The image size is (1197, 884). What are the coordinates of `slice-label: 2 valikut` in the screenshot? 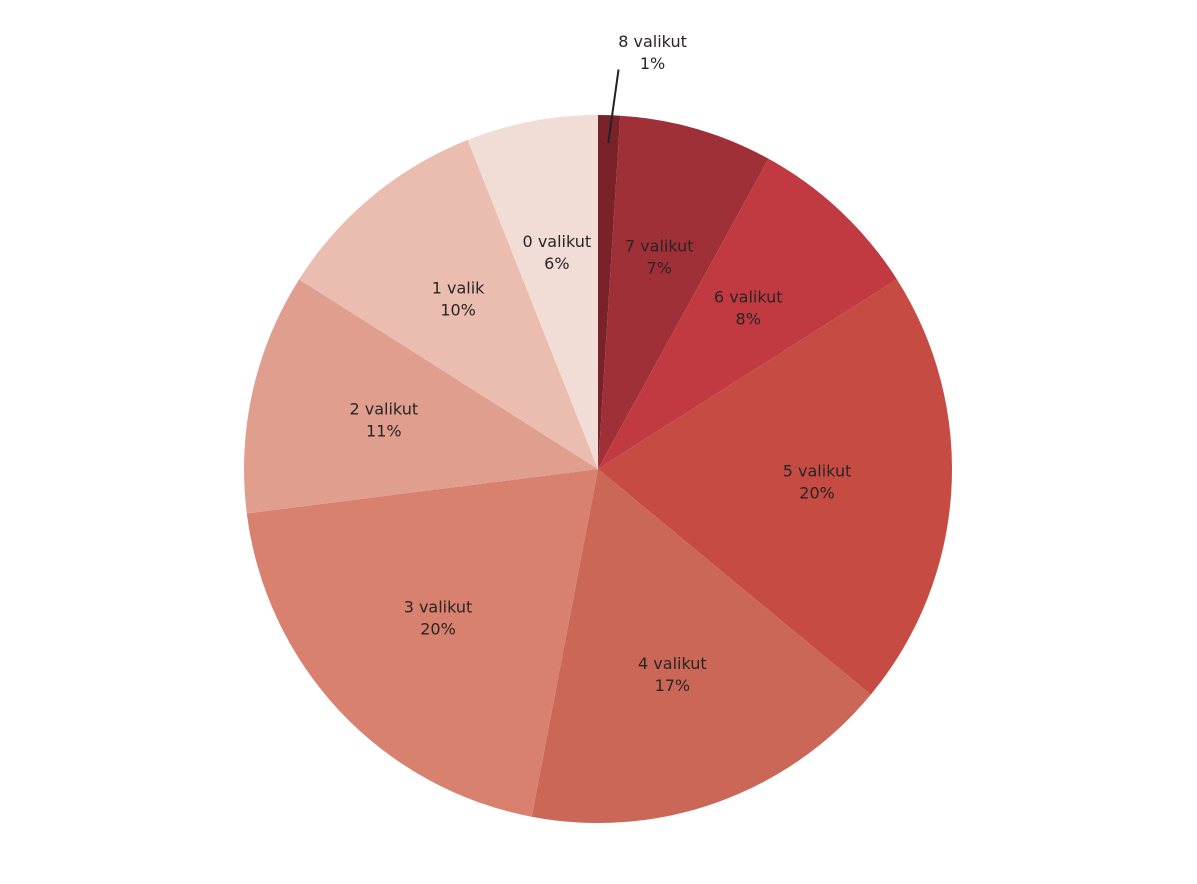 It's located at (383, 409).